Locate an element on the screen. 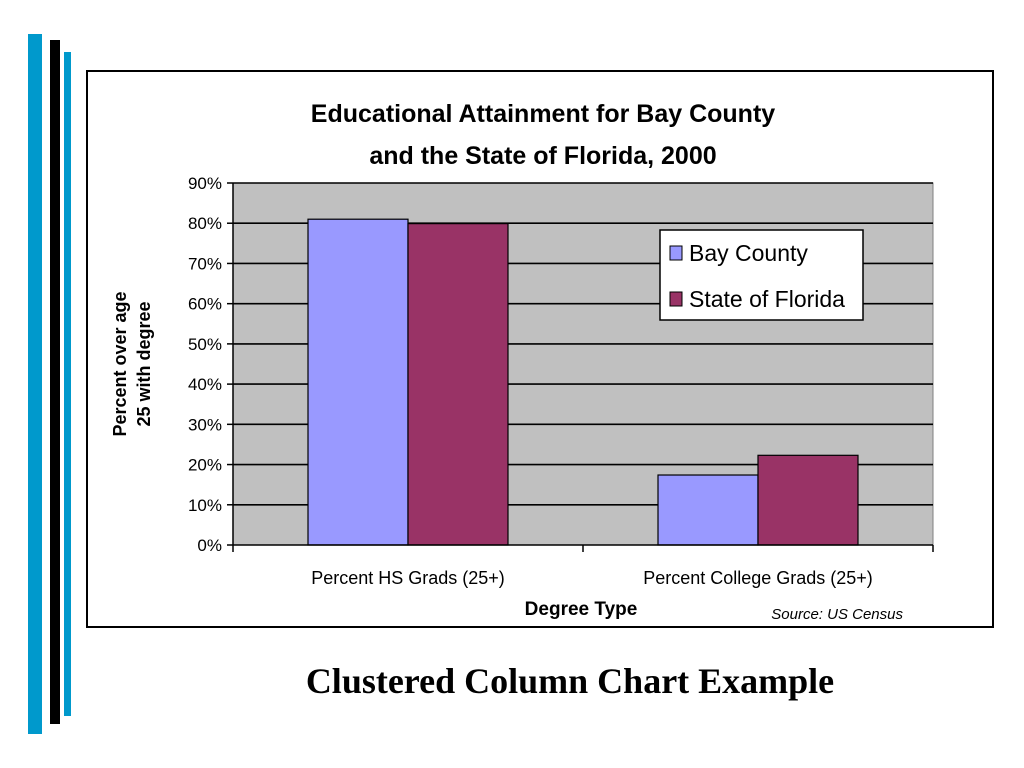 This screenshot has height=768, width=1024. chart-title-line1: Educational Attainment for Bay County is located at coordinates (543, 114).